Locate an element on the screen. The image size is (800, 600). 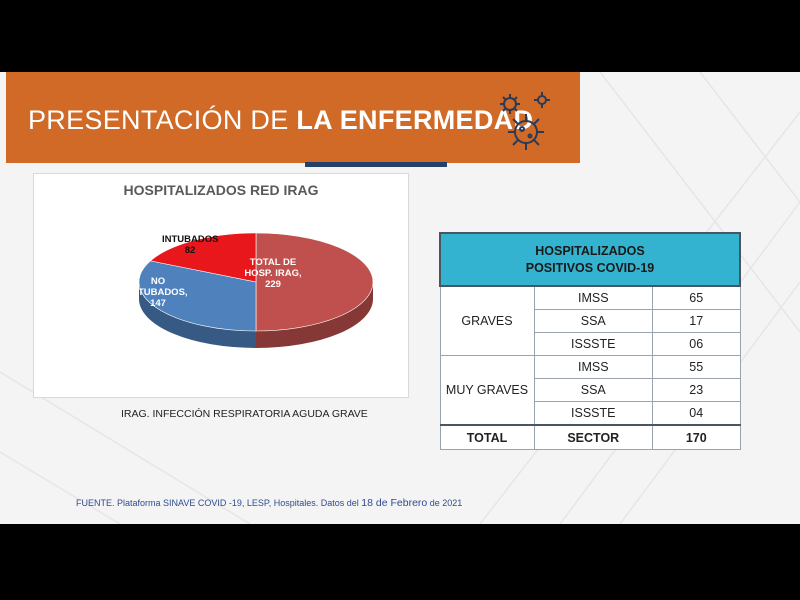
label-no-intubados: NO INTUBADOS, 147 is located at coordinates (158, 292).